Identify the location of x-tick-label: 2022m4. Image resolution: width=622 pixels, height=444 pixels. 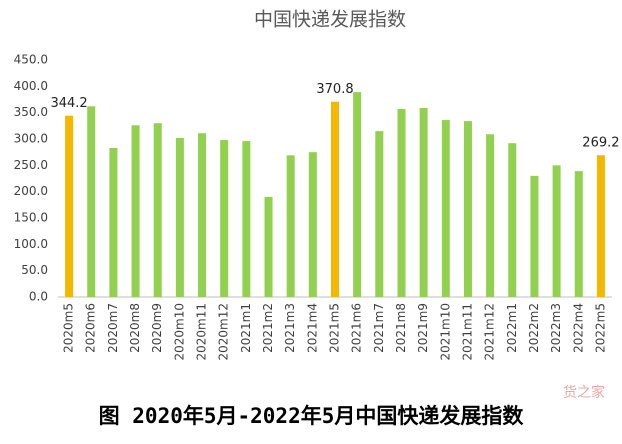
(578, 328).